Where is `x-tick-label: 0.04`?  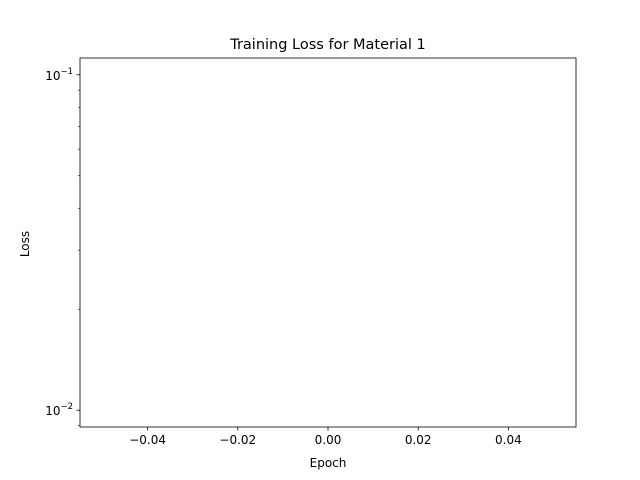
x-tick-label: 0.04 is located at coordinates (508, 440).